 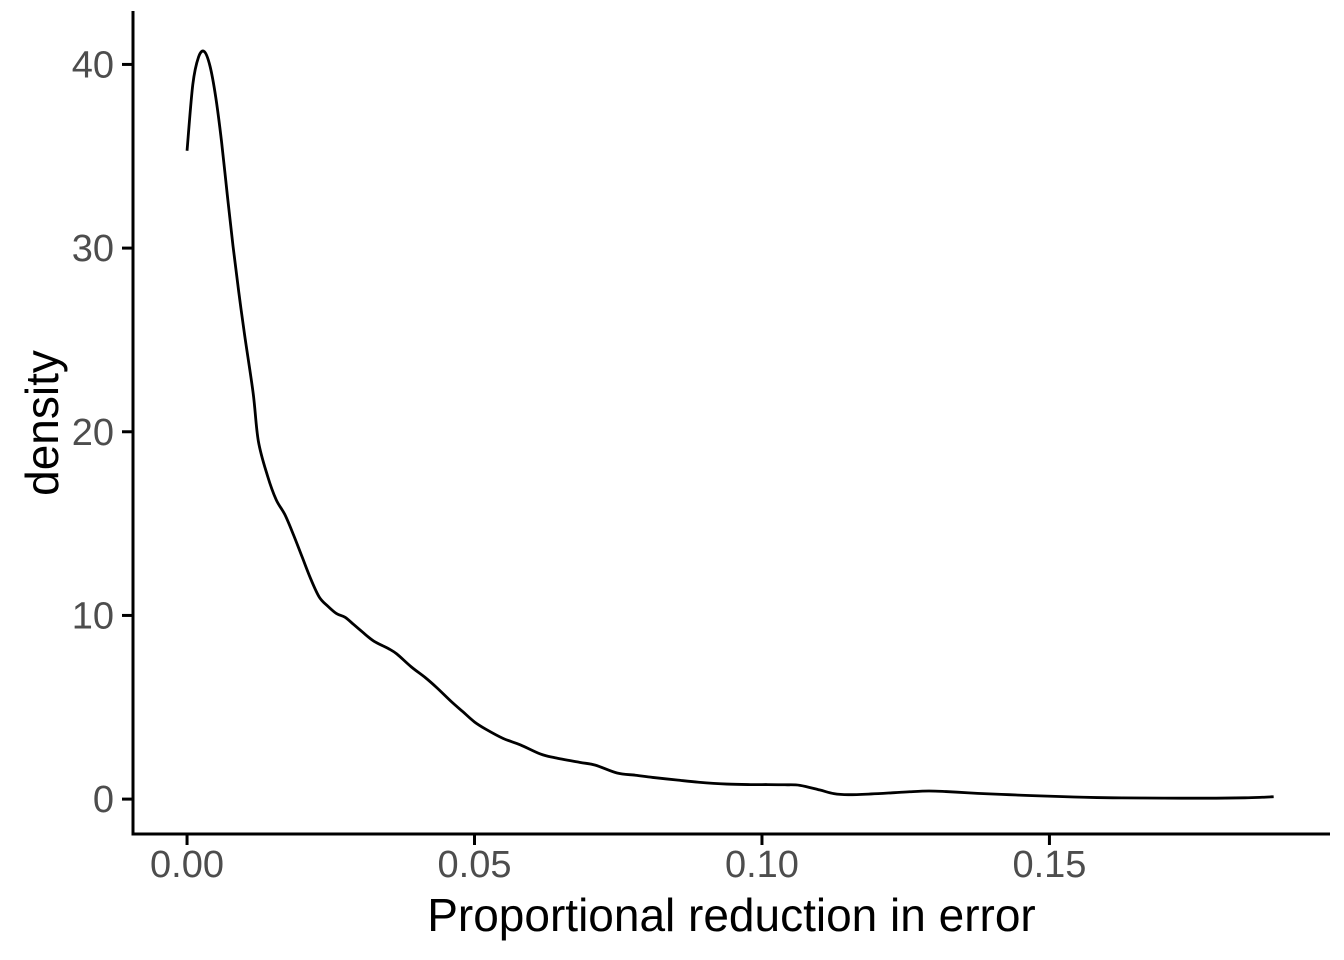 What do you see at coordinates (93, 249) in the screenshot?
I see `y-tick-label: 30` at bounding box center [93, 249].